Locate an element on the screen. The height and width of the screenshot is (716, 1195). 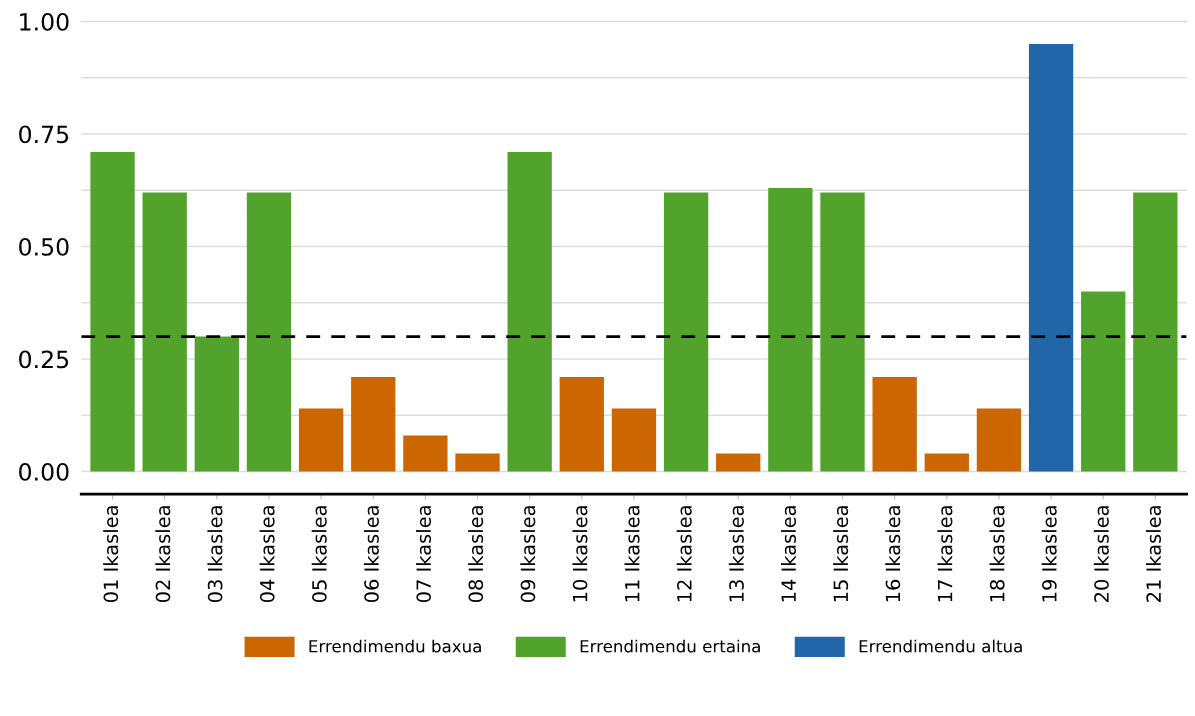
x-tick-label: 13 Ikaslea is located at coordinates (736, 554).